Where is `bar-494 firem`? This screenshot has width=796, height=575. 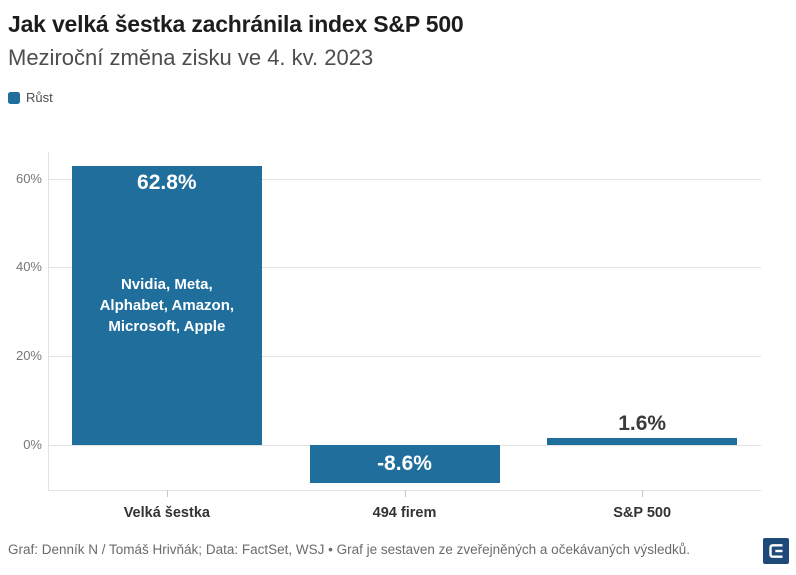
bar-494 firem is located at coordinates (404, 463).